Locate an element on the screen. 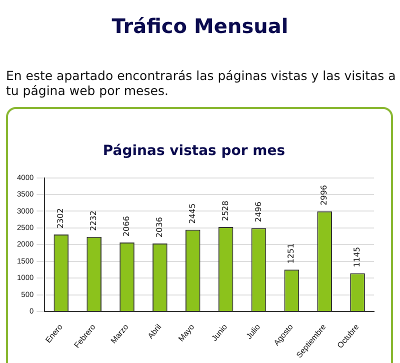  chart-title: Páginas vistas por mes is located at coordinates (194, 151).